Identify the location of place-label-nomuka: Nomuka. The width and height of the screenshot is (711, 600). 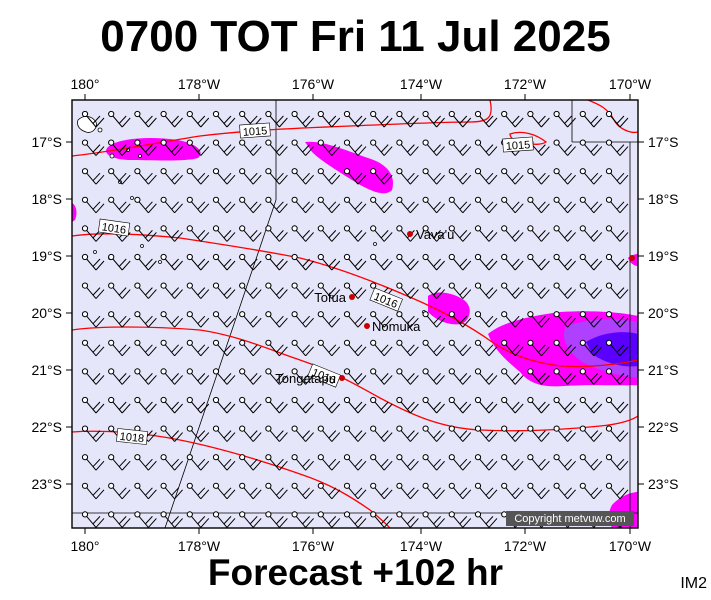
(396, 326).